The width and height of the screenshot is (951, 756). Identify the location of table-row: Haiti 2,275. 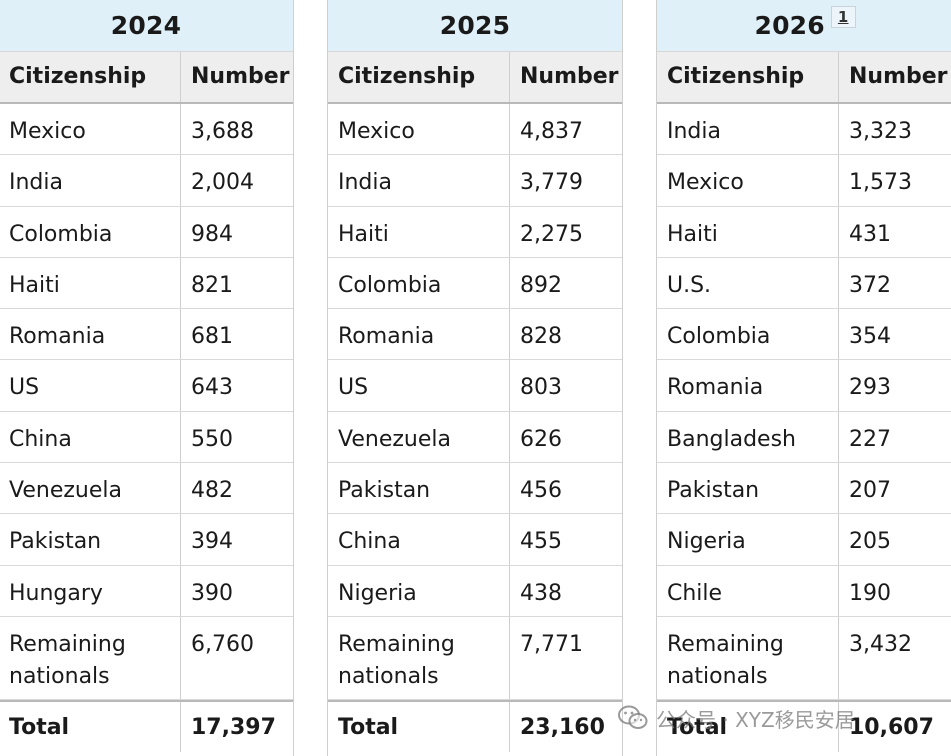
(475, 232).